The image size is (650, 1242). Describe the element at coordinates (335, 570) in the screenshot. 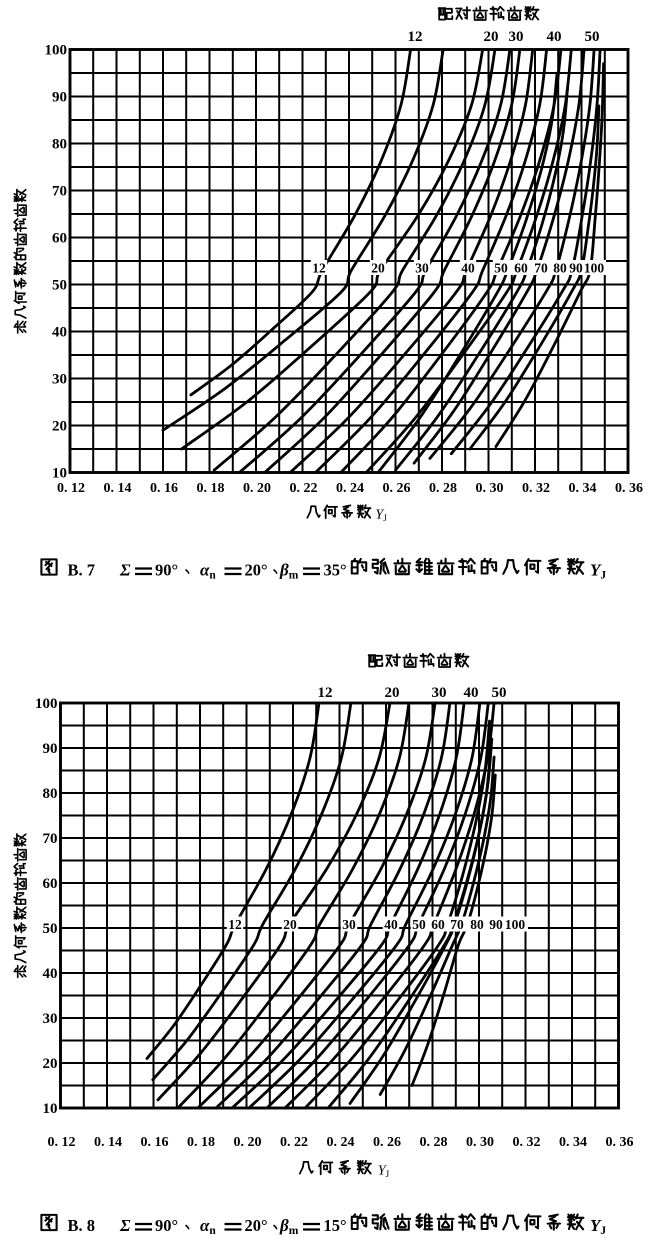

I see `svg-text: 35°` at that location.